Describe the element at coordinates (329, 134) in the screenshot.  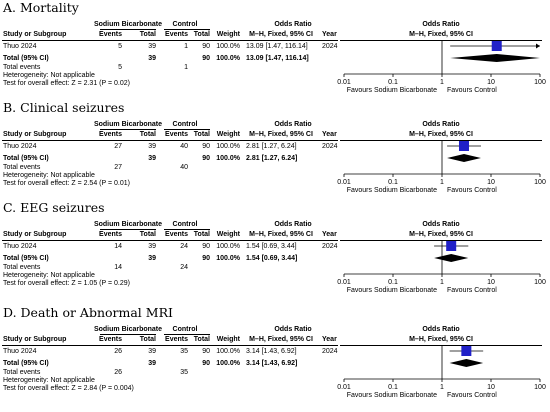
I see `year-header: Year` at that location.